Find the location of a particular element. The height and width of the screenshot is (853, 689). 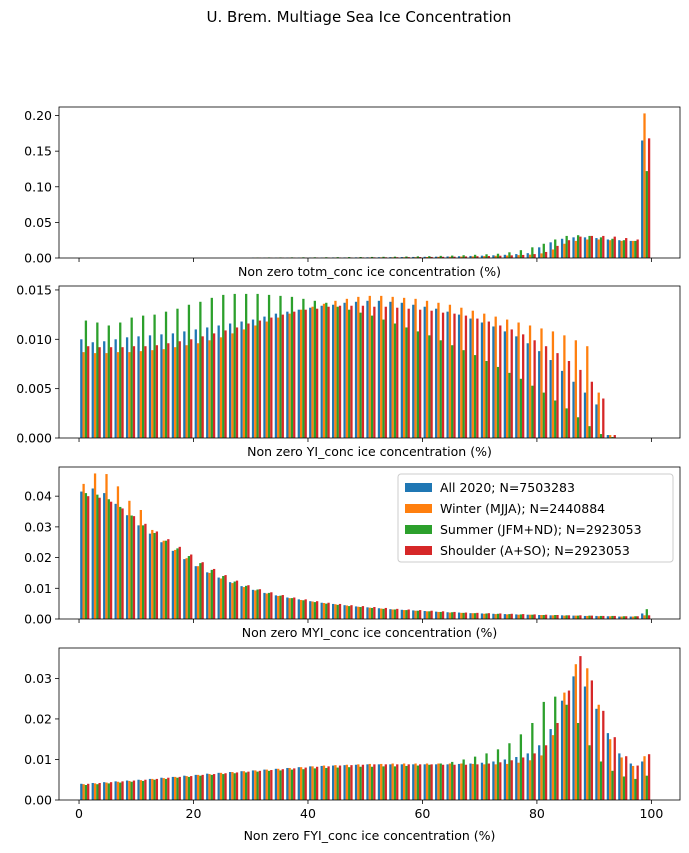

y-tick-label: 0.00 is located at coordinates (38, 619).